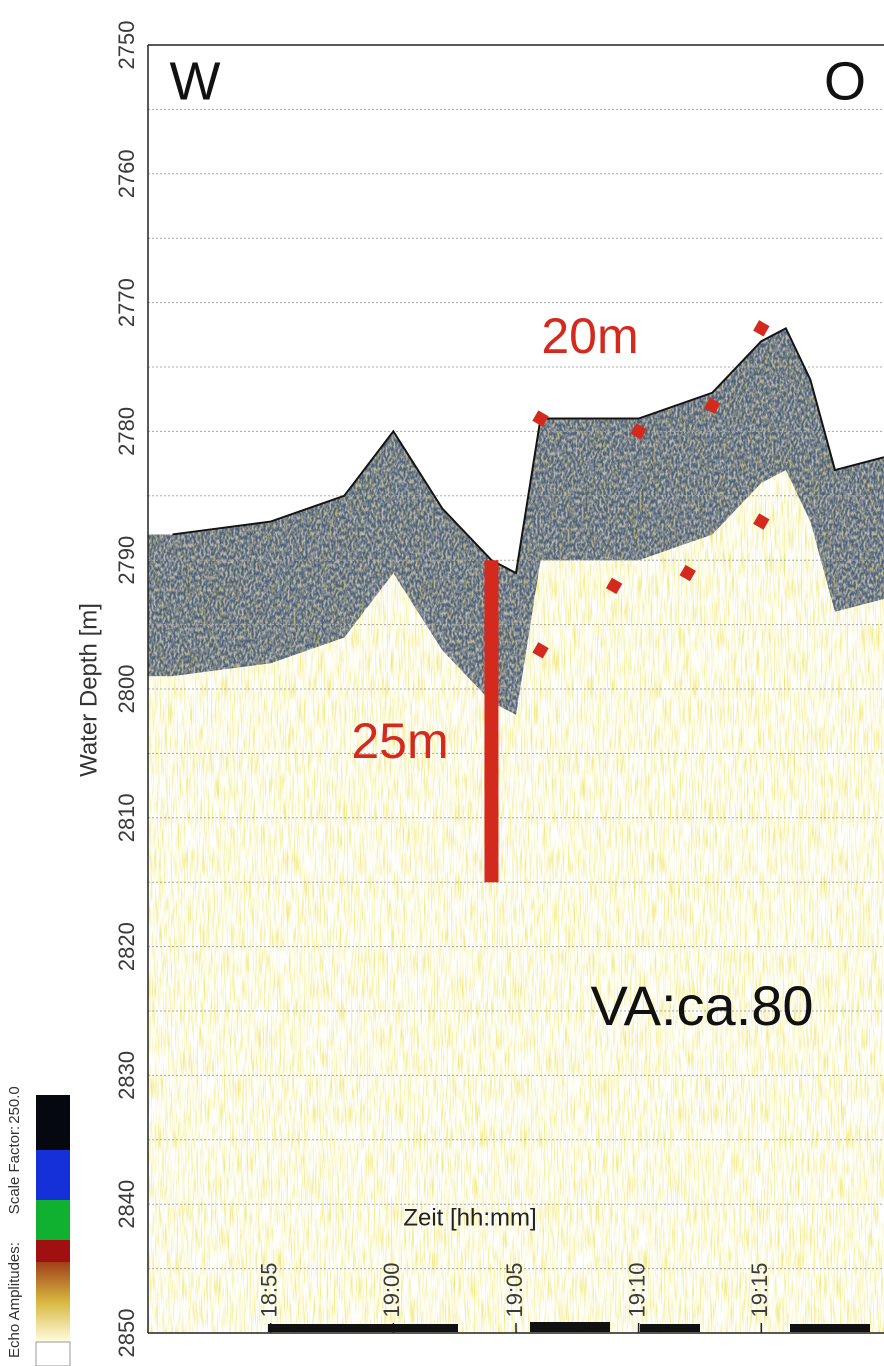 This screenshot has width=884, height=1366. What do you see at coordinates (53, 1122) in the screenshot?
I see `colorbar-top` at bounding box center [53, 1122].